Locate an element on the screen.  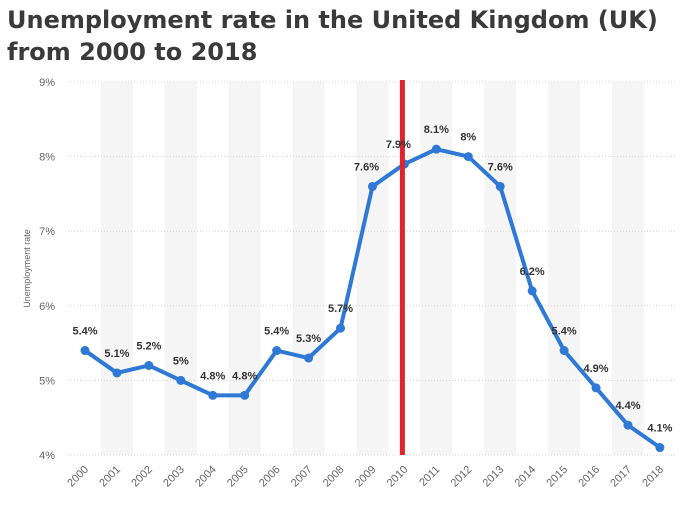
y-tick-label: 4% is located at coordinates (47, 456).